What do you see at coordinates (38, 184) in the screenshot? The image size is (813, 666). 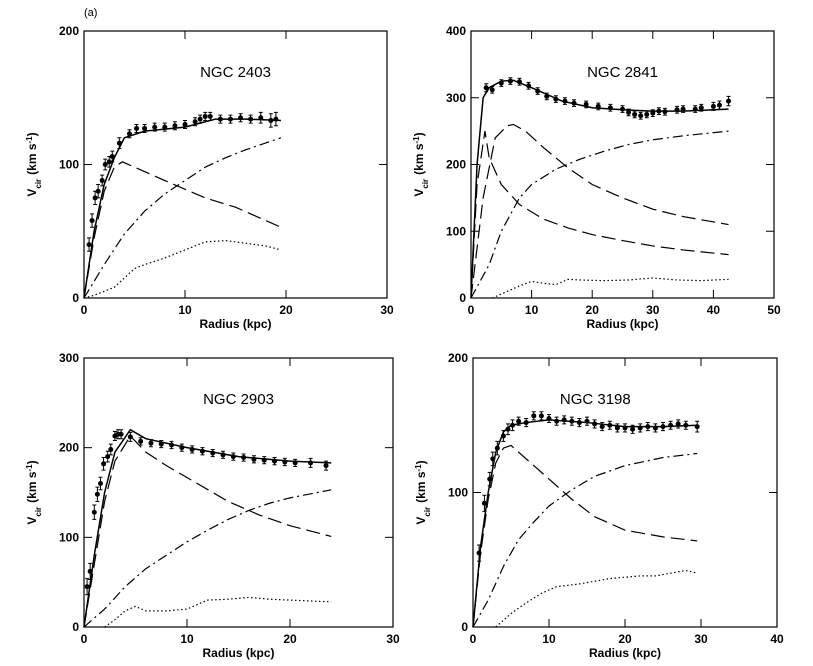 I see `y-axis-label-part: cir` at bounding box center [38, 184].